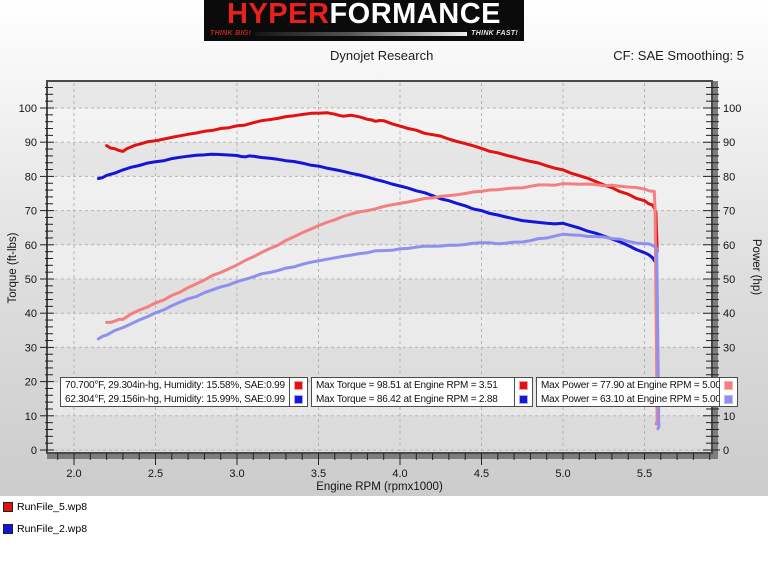  I want to click on run-file-item-1: RunFile_5.wp8, so click(45, 507).